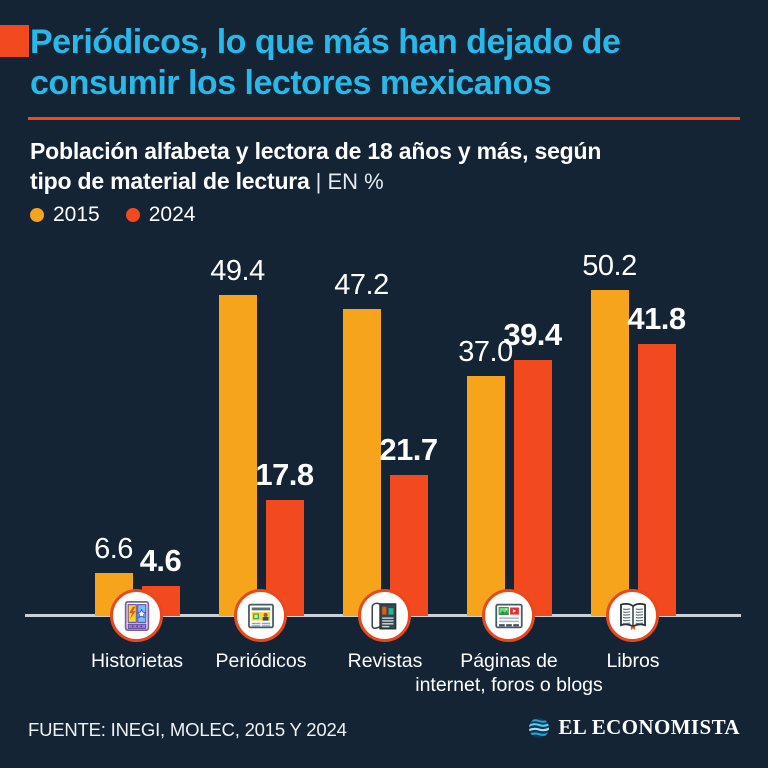 This screenshot has width=768, height=768. Describe the element at coordinates (384, 118) in the screenshot. I see `title-divider` at that location.